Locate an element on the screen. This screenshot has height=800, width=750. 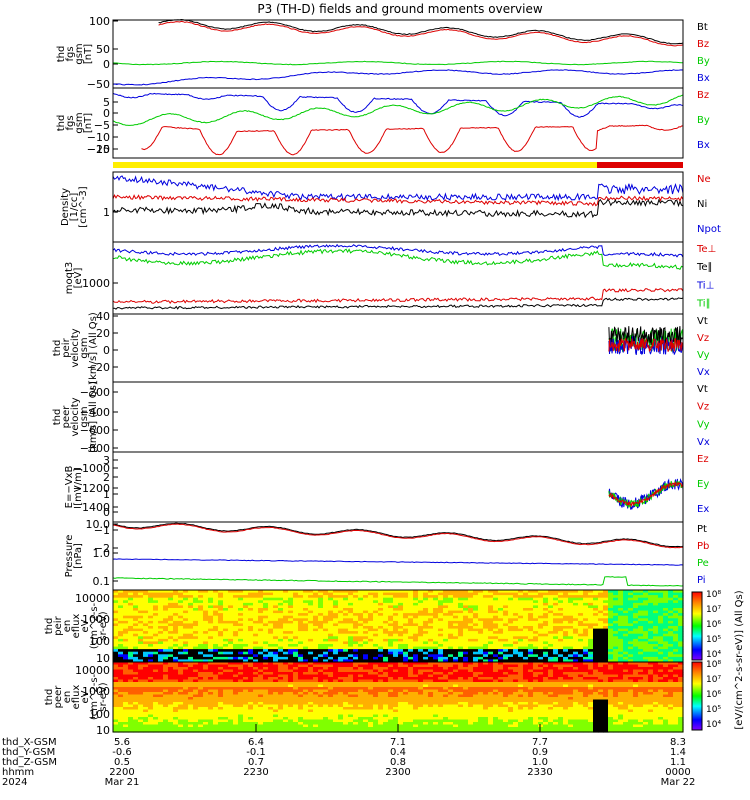
legend-Pe: Pe is located at coordinates (703, 563).